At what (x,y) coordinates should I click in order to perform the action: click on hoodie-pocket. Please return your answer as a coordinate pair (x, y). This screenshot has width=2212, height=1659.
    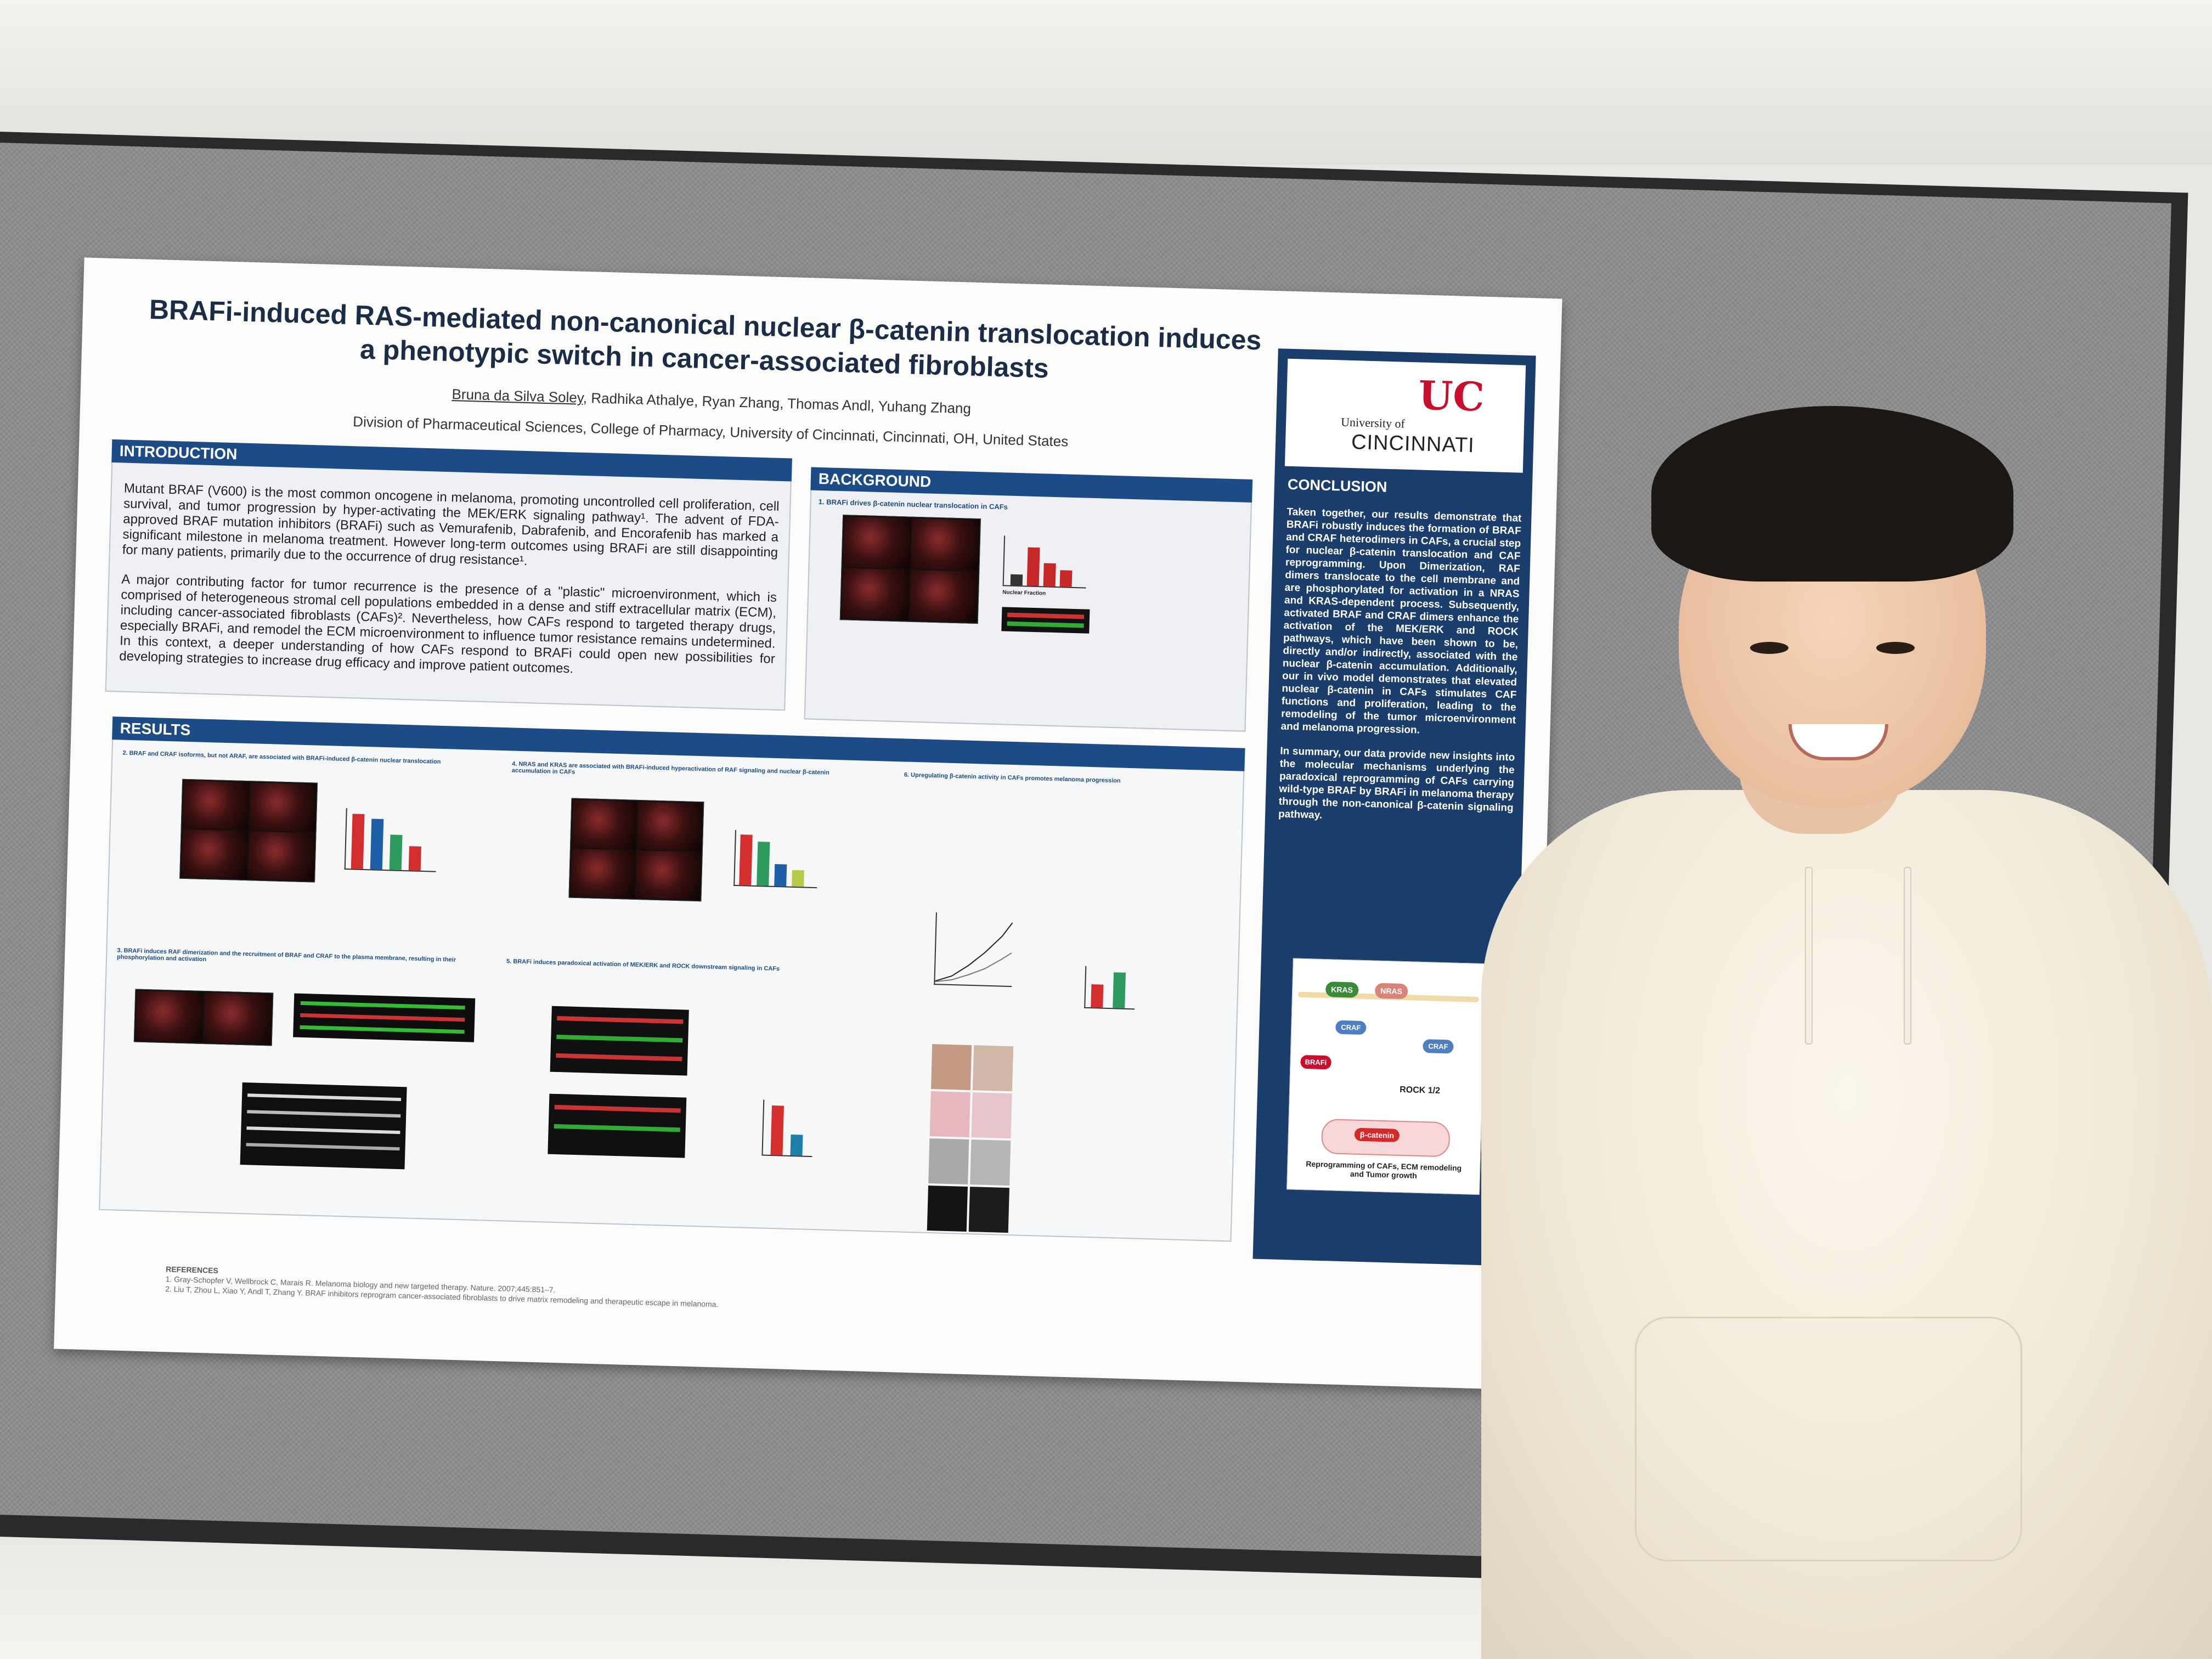
    Looking at the image, I should click on (1829, 1439).